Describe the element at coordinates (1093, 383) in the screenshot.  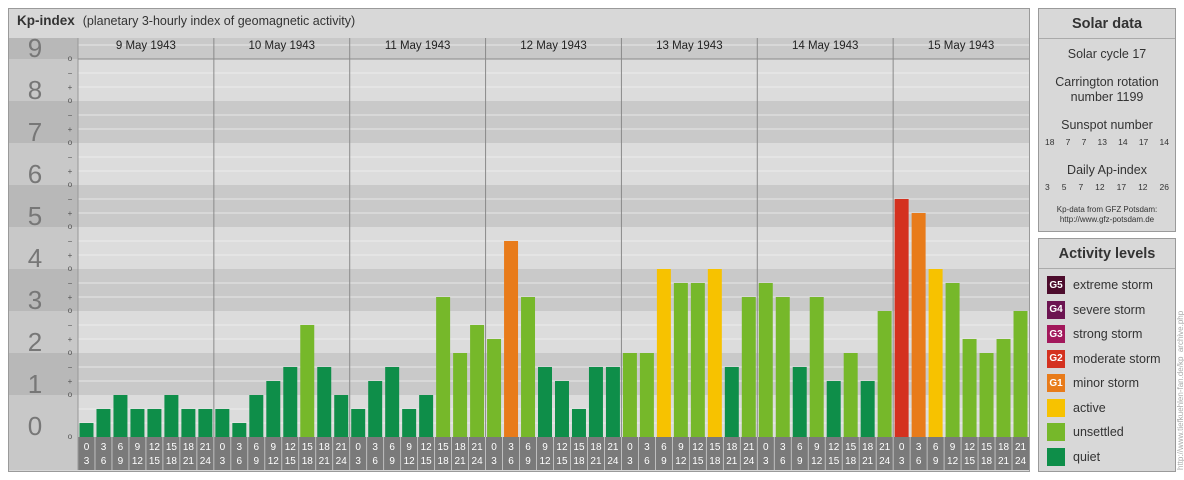
I see `legend-item-minor-storm: G1 minor storm` at that location.